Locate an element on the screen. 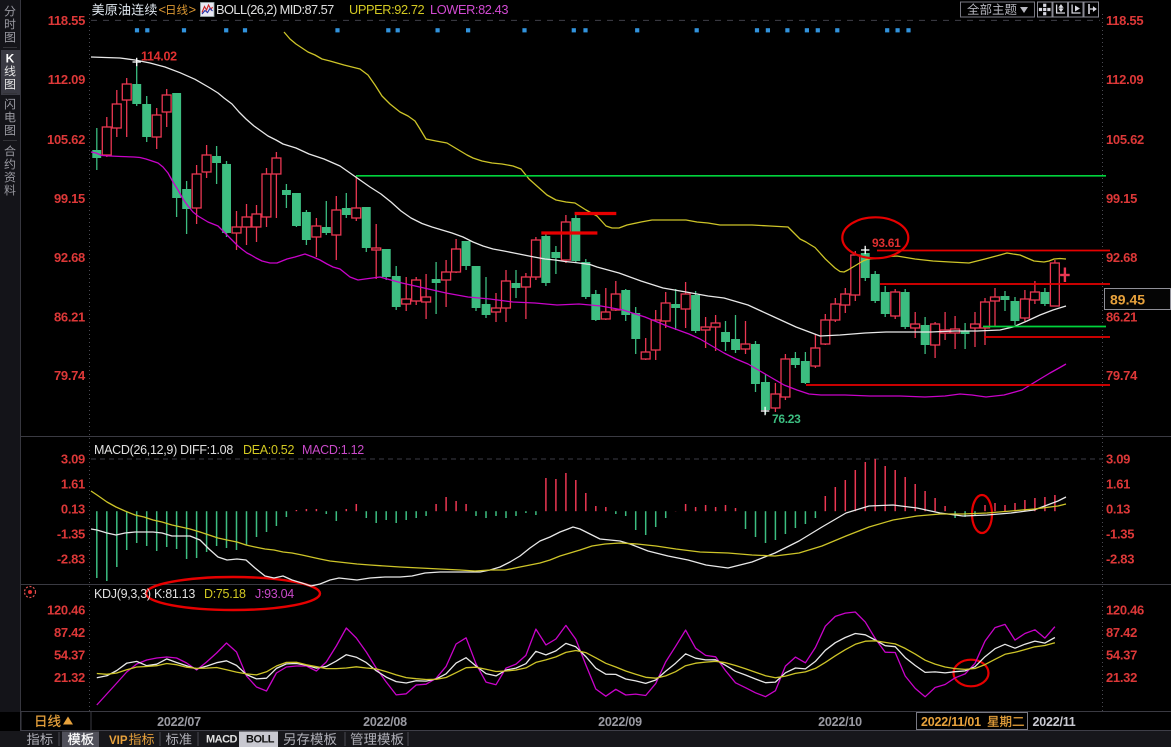  svg-text: 2022/11/01 is located at coordinates (951, 722).